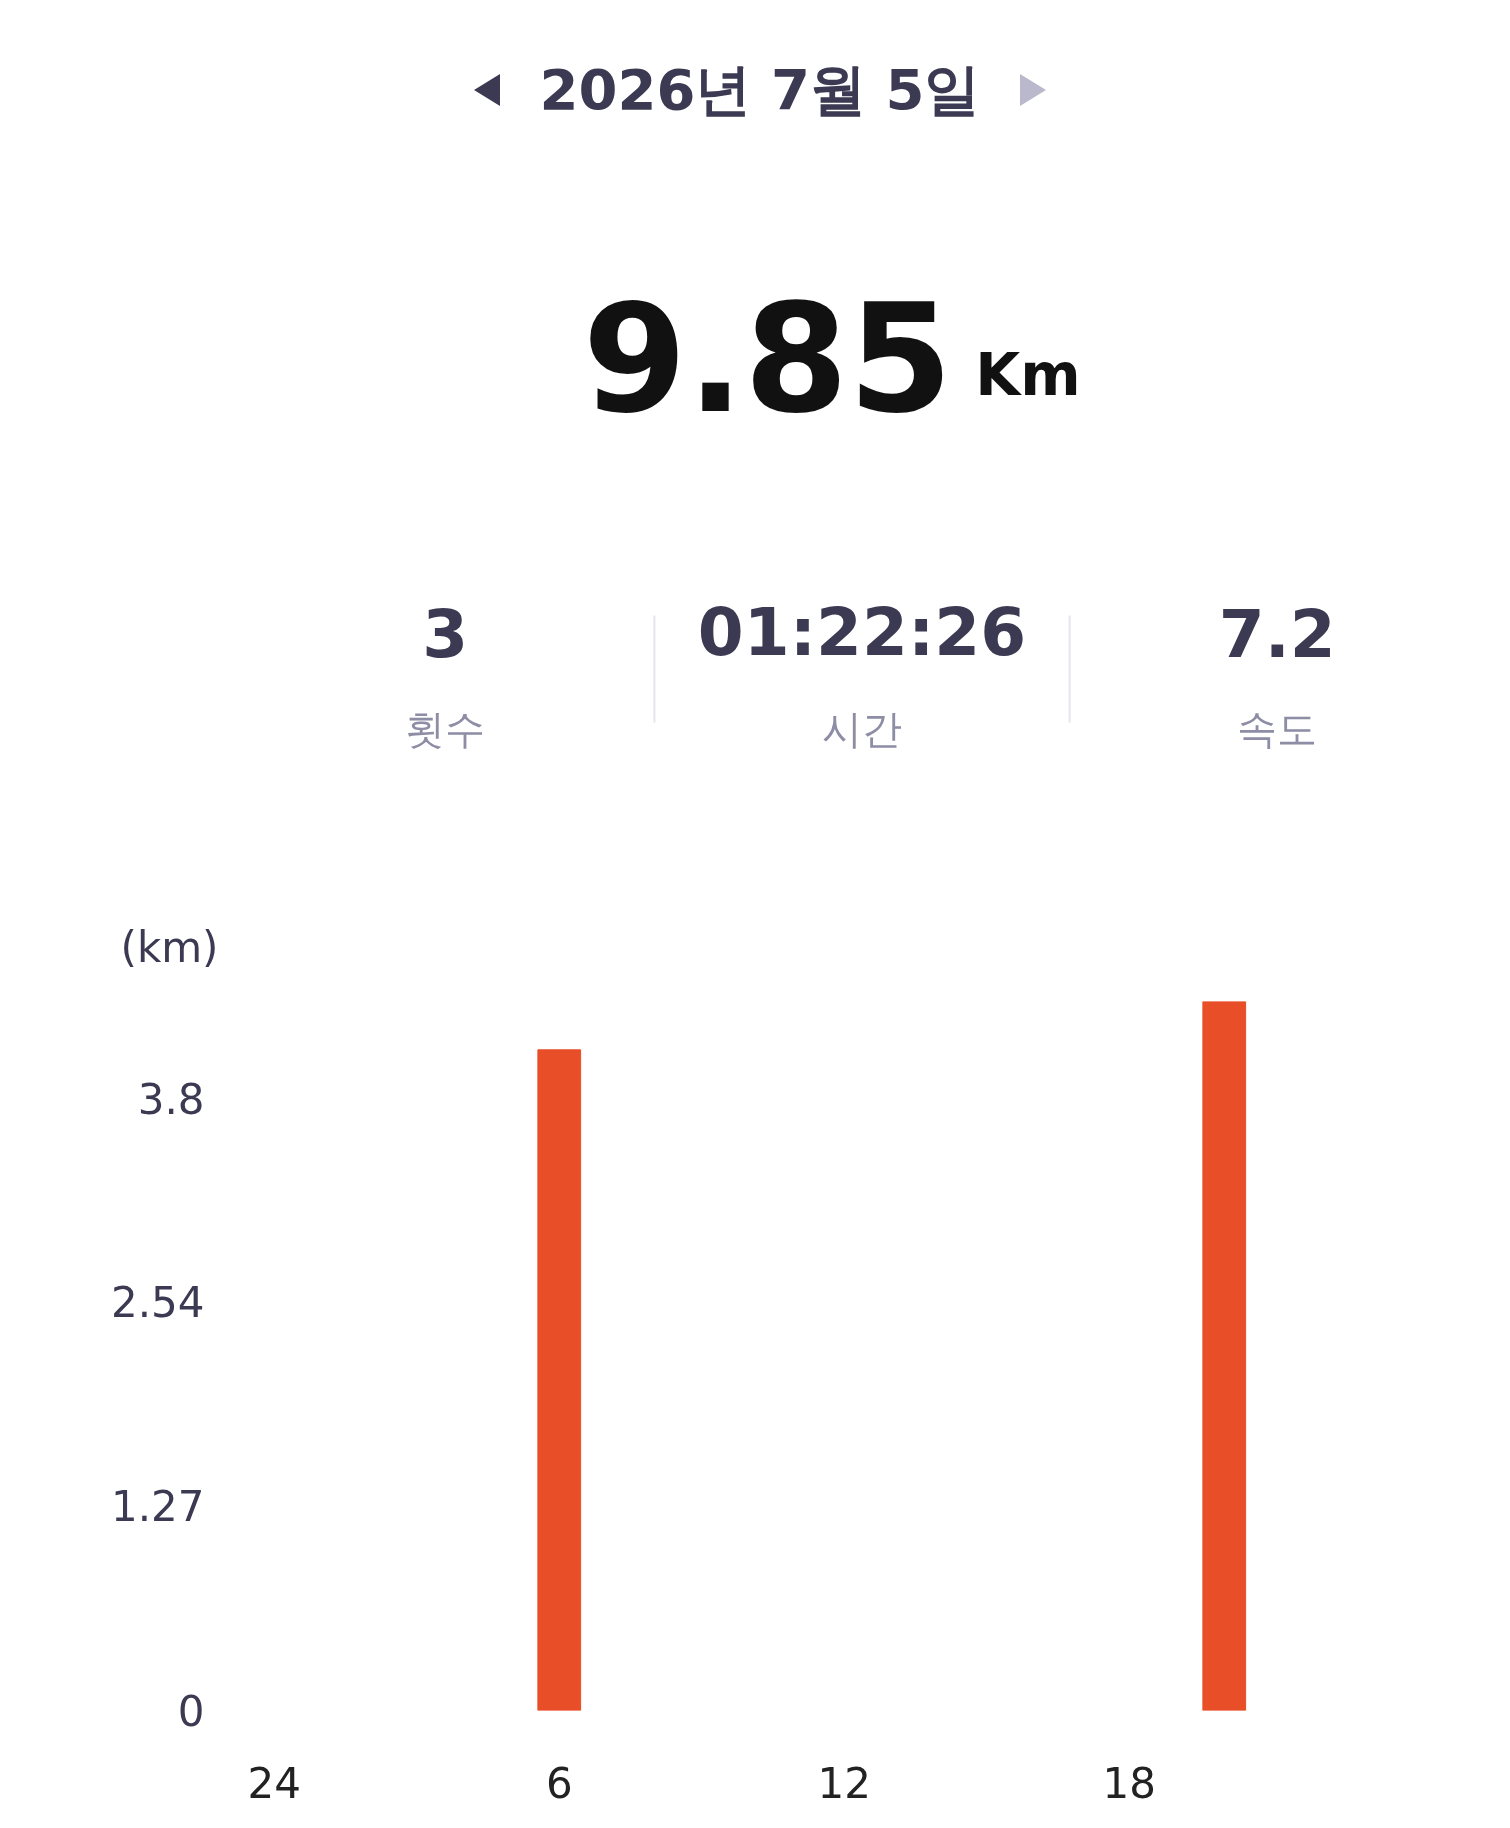  What do you see at coordinates (862, 632) in the screenshot?
I see `text: 01:22:26` at bounding box center [862, 632].